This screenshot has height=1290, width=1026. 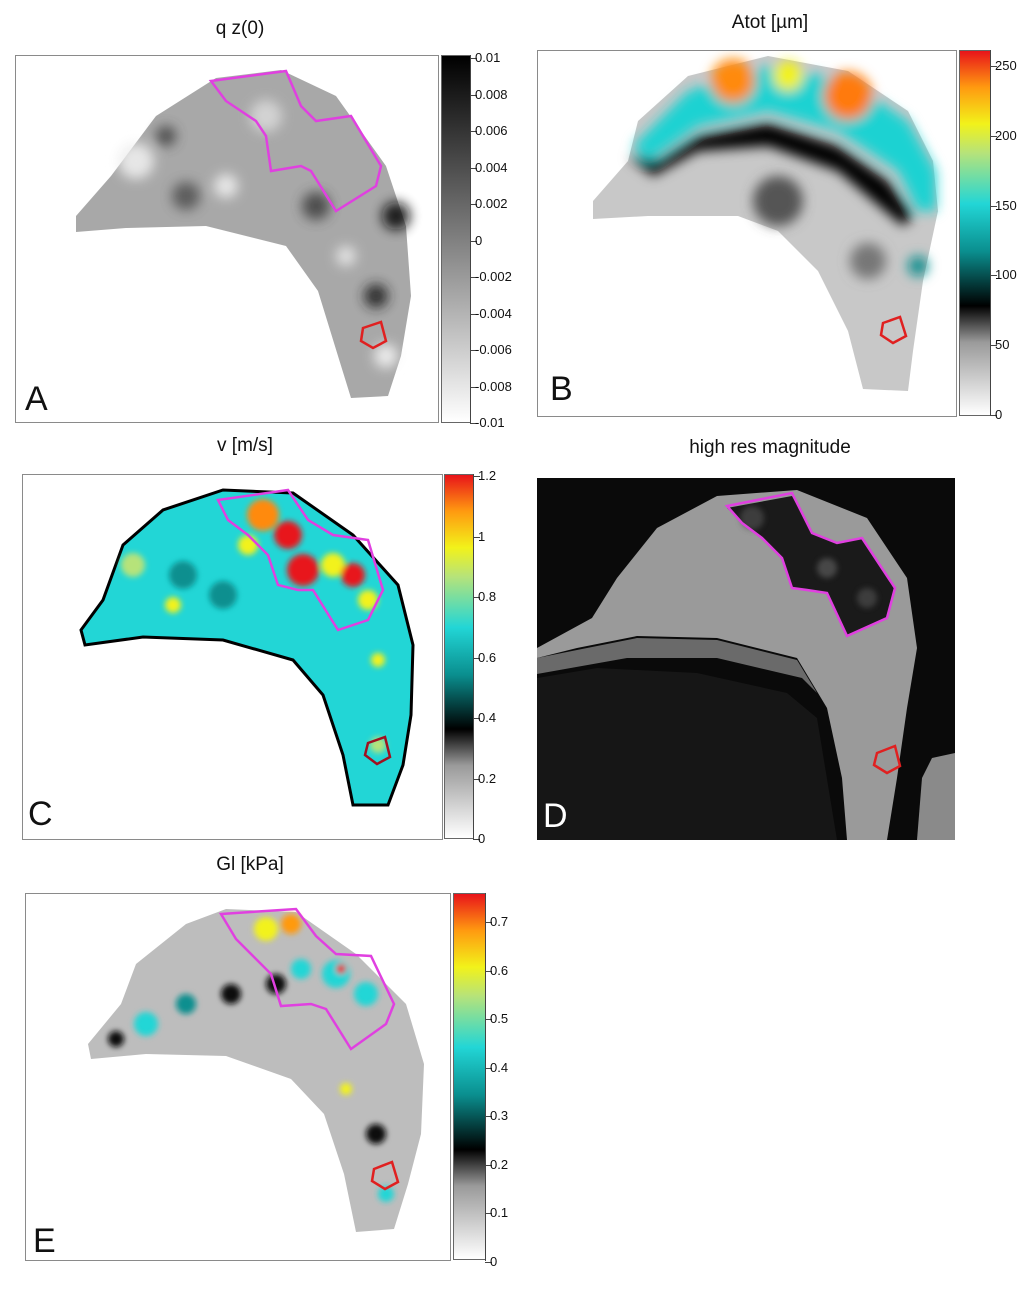 What do you see at coordinates (1006, 65) in the screenshot?
I see `colorbar-tick-label: 250` at bounding box center [1006, 65].